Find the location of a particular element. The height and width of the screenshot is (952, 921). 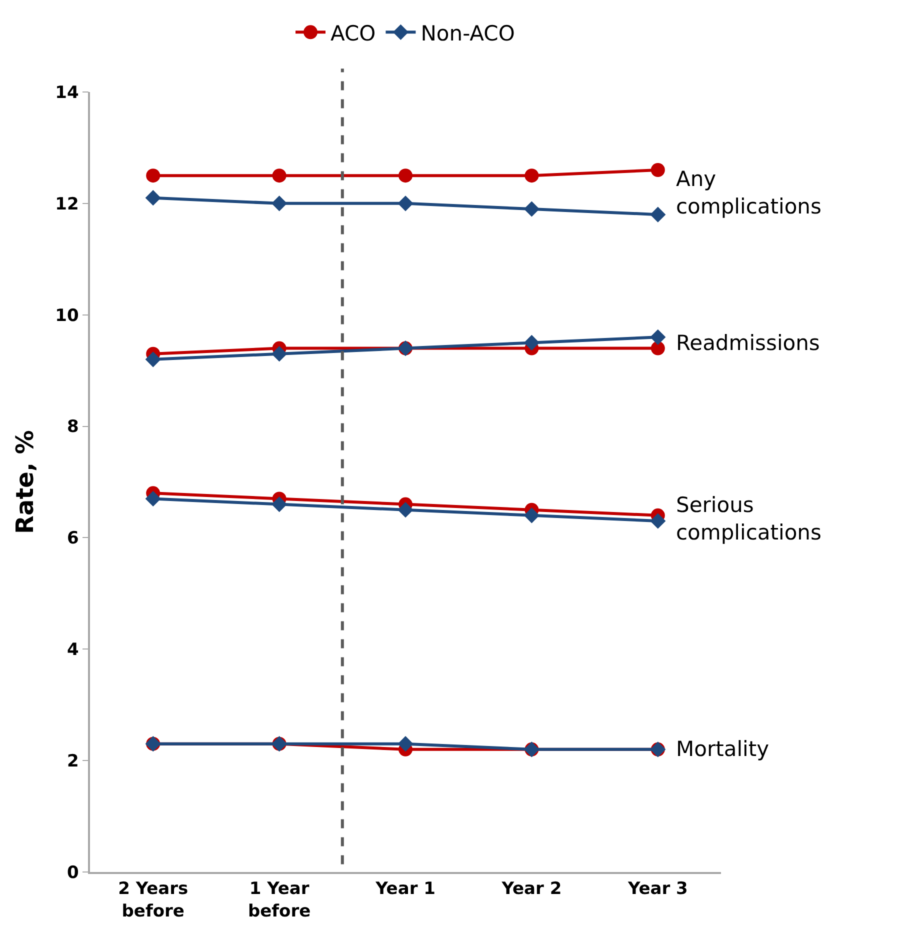

y-tick-label: 2 is located at coordinates (73, 762).